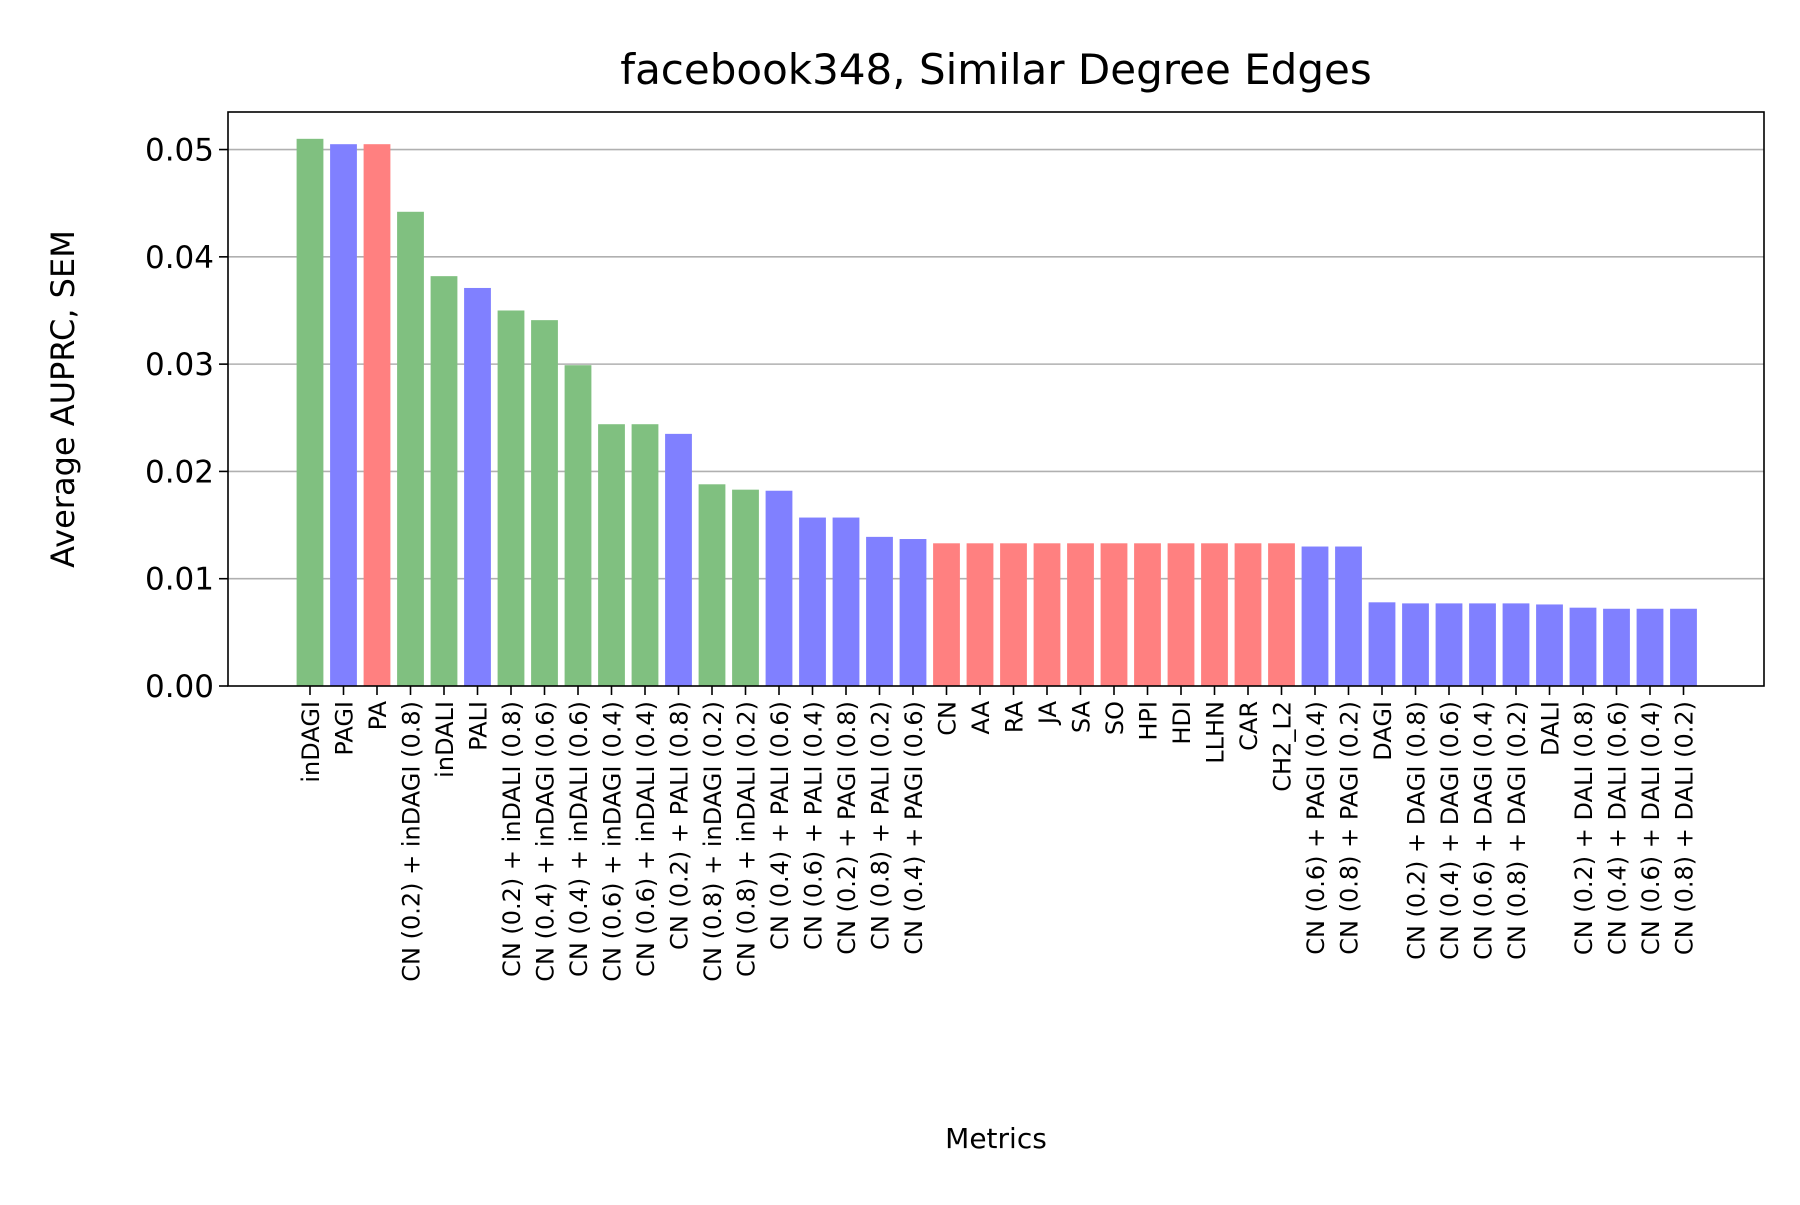  Describe the element at coordinates (1584, 828) in the screenshot. I see `x-tick-label: CN (0.2) + DALI (0.8)` at that location.